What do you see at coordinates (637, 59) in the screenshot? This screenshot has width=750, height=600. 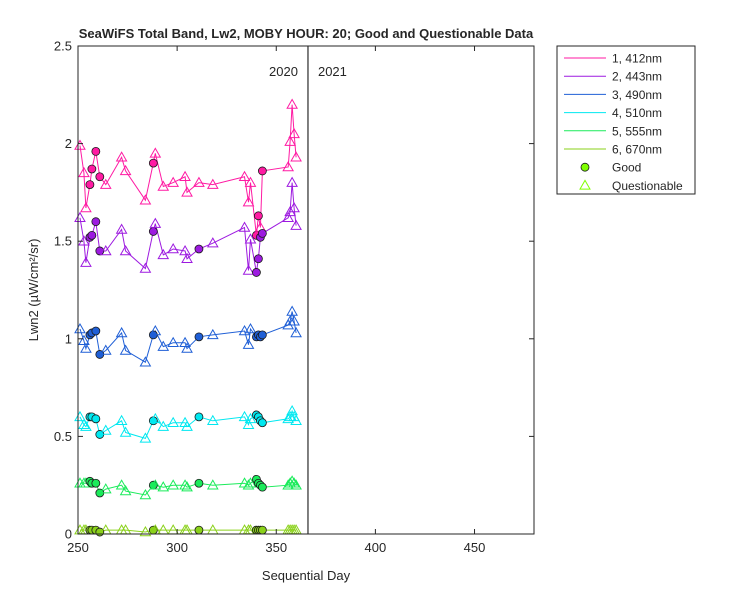 I see `legend-label: 1, 412nm` at bounding box center [637, 59].